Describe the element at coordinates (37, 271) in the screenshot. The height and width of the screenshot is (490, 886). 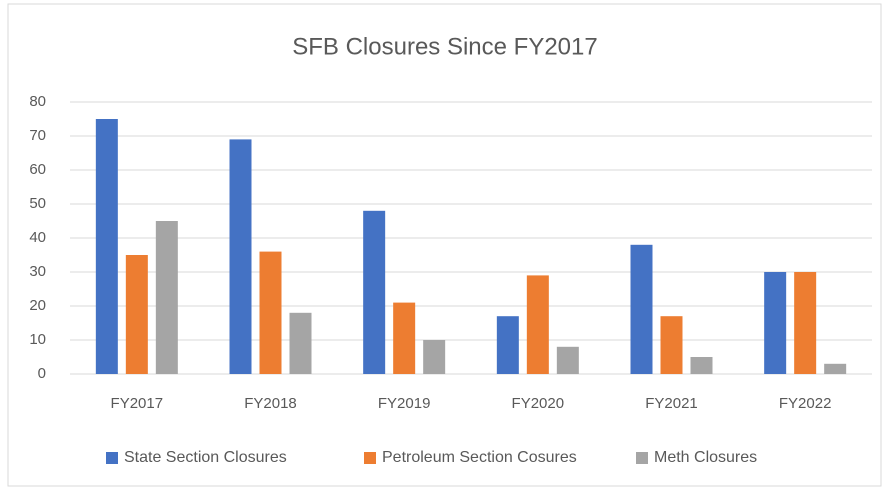
I see `y-tick-label: 30` at that location.